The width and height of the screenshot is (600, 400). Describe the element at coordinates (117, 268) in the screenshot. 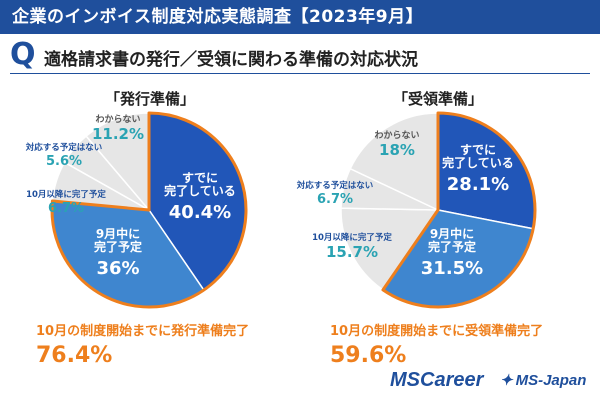

I see `slice-value: 36%` at that location.